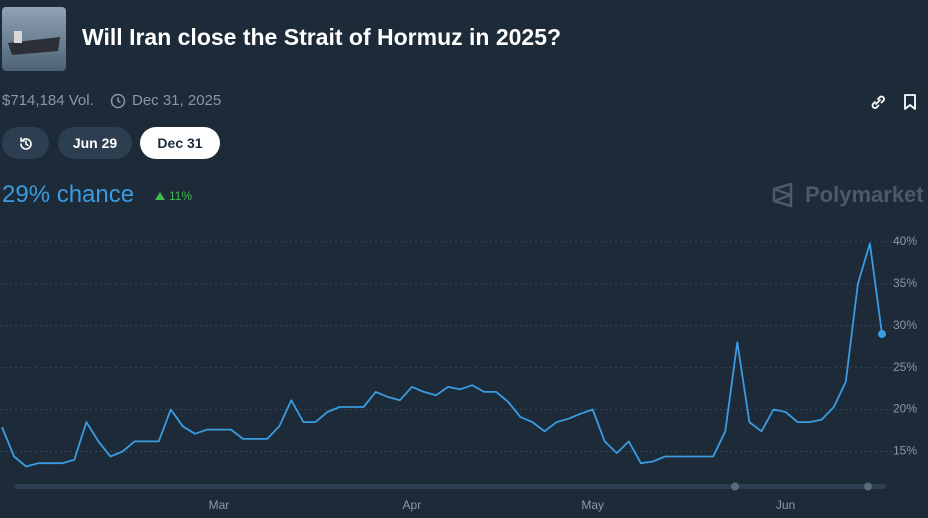 The height and width of the screenshot is (518, 928). I want to click on range-button: Jun 29, so click(95, 143).